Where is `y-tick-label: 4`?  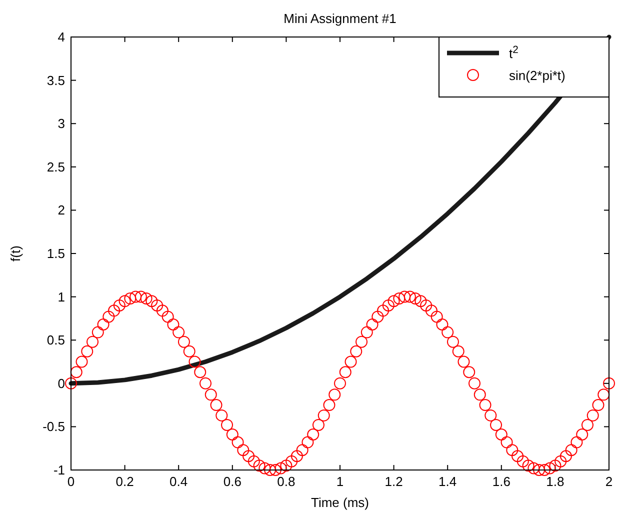 y-tick-label: 4 is located at coordinates (61, 37).